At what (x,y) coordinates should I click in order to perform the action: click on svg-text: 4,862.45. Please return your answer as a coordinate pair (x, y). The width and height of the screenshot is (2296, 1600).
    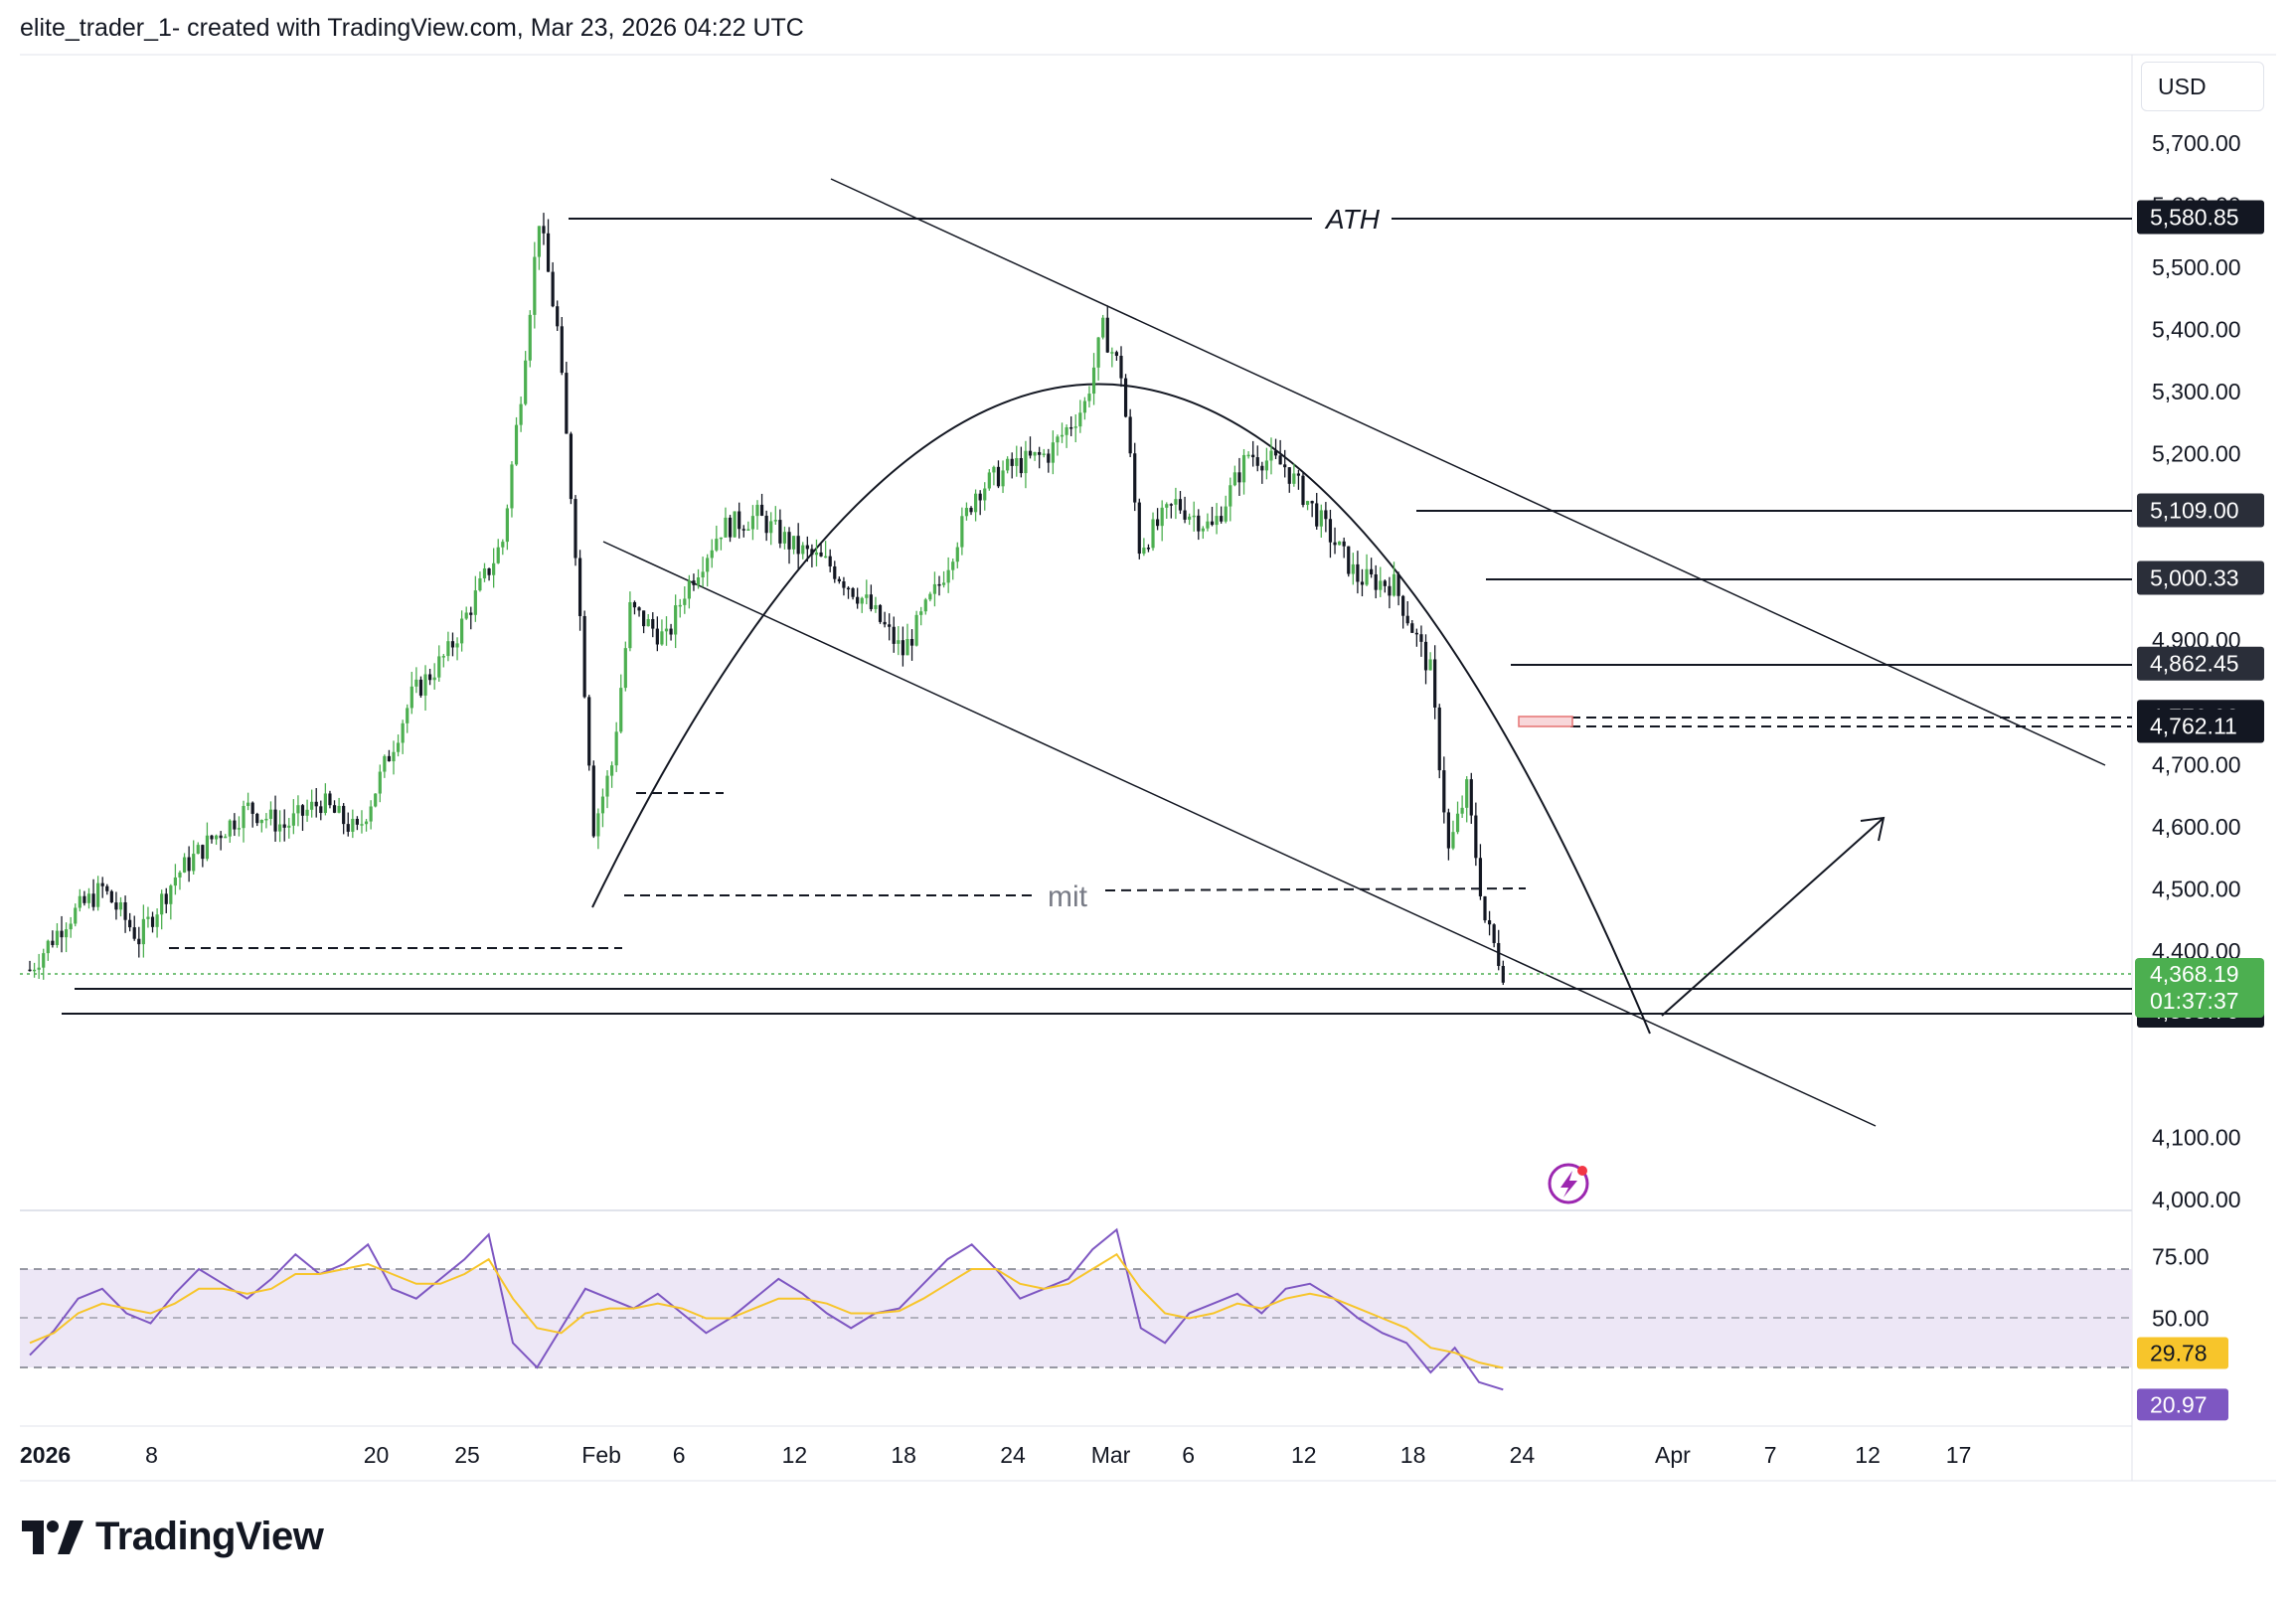
    Looking at the image, I should click on (2194, 664).